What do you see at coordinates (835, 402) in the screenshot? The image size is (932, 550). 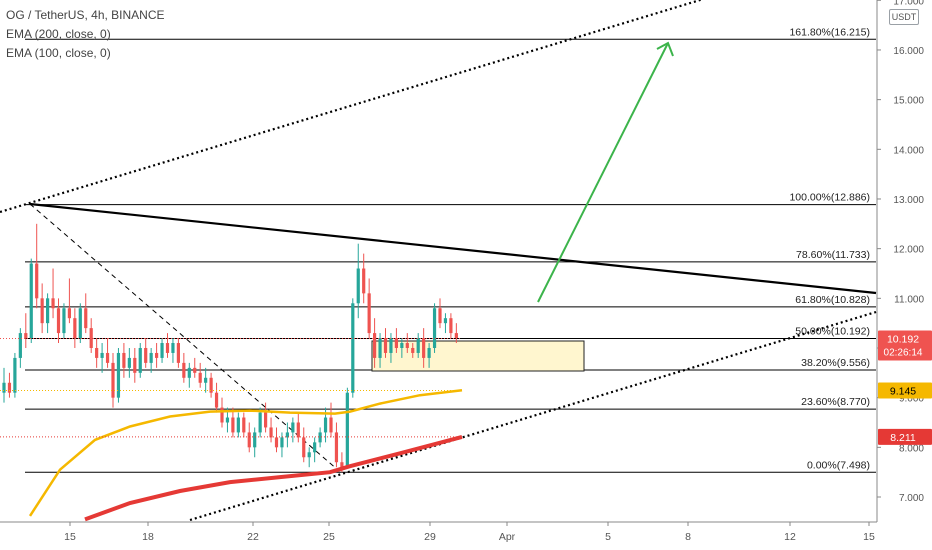 I see `fib-level-label: 23.60%(8.770)` at bounding box center [835, 402].